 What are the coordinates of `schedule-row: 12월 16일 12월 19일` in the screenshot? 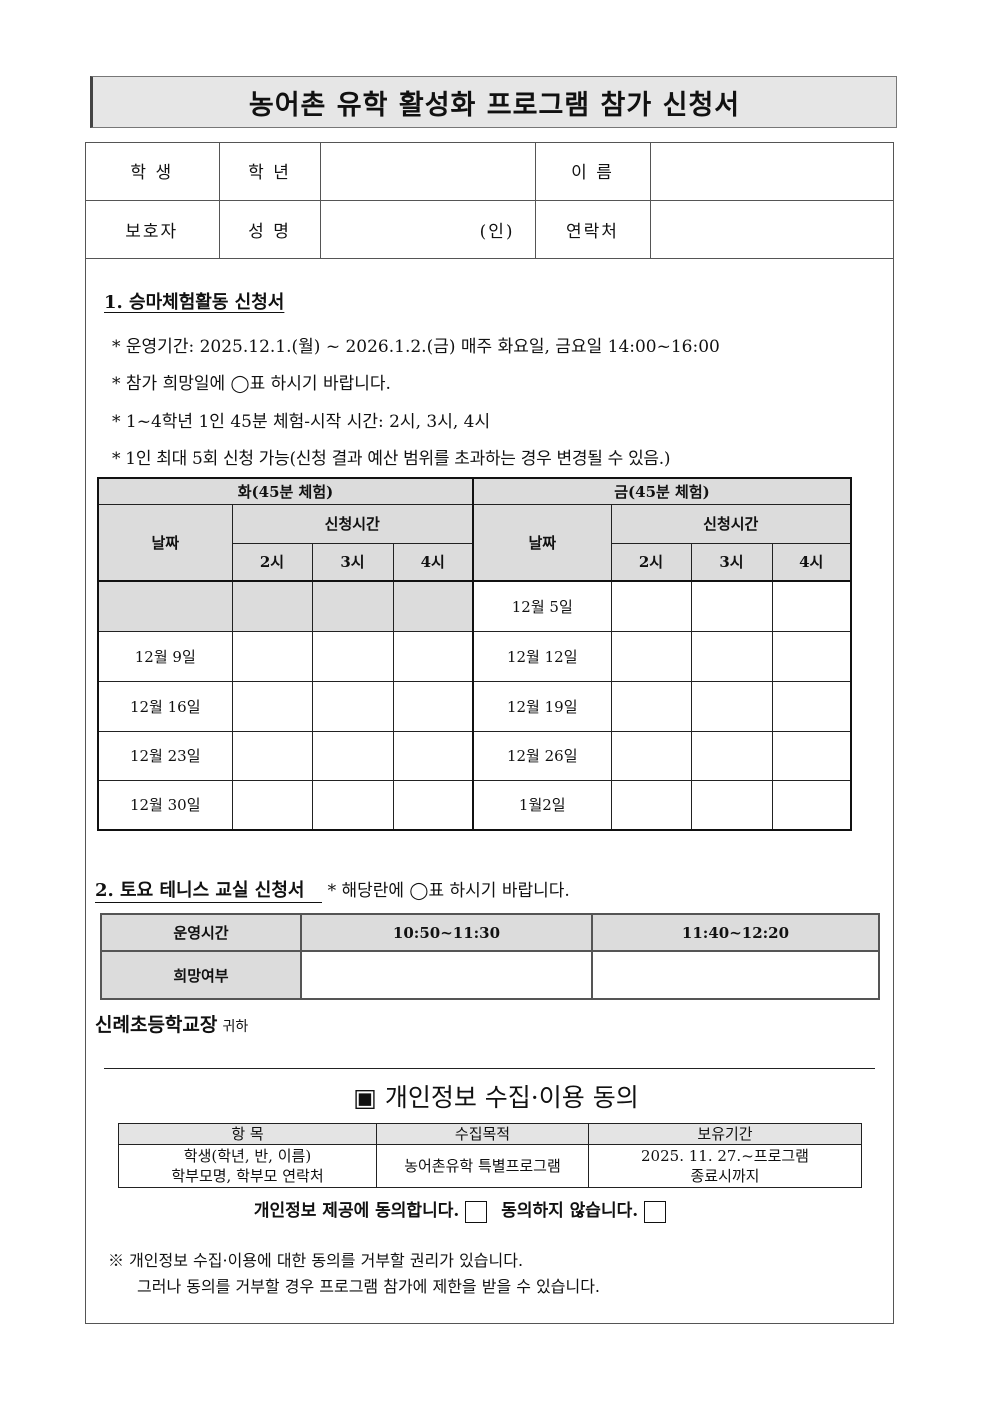 It's located at (474, 706).